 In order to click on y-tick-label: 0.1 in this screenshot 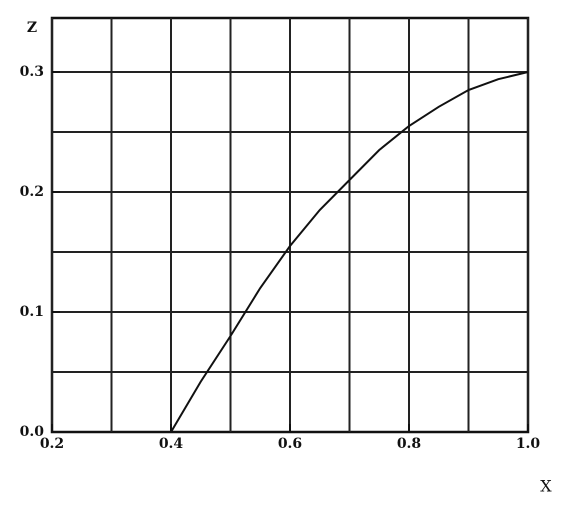, I will do `click(32, 312)`.